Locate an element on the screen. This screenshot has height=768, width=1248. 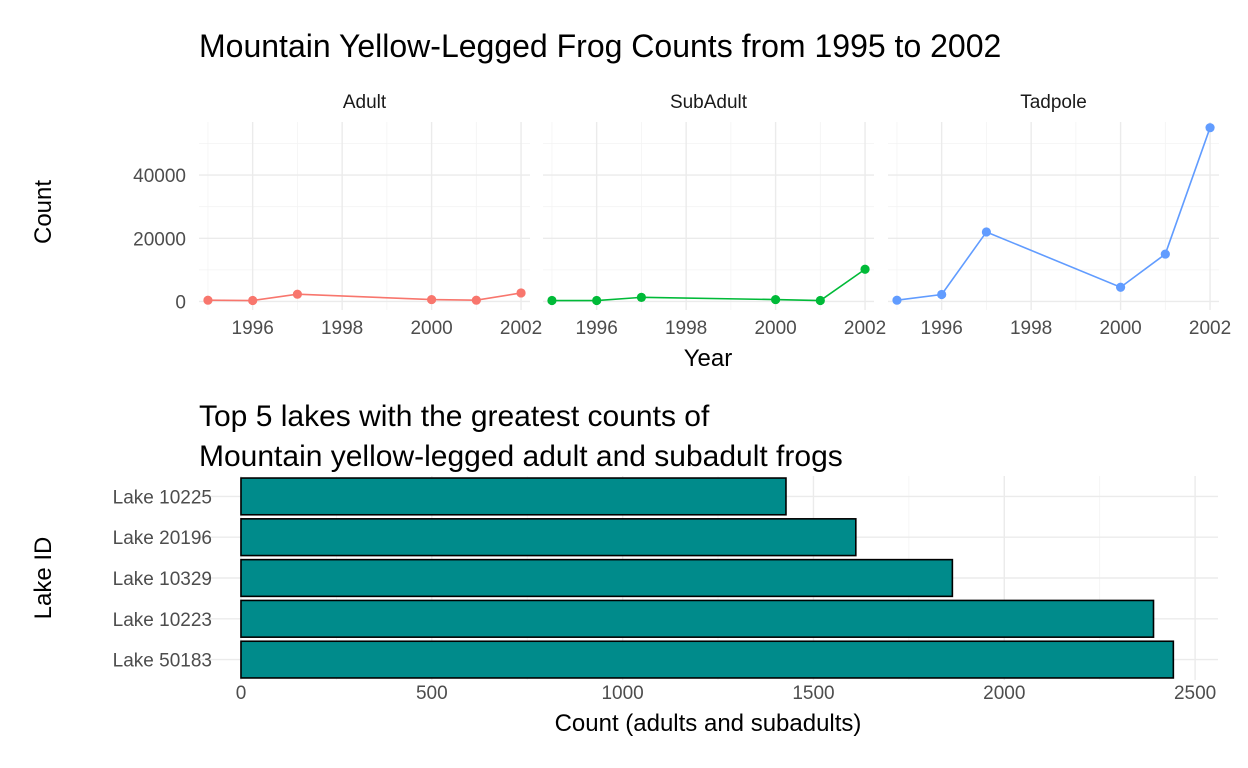
x-tick-label: 1500 is located at coordinates (813, 693).